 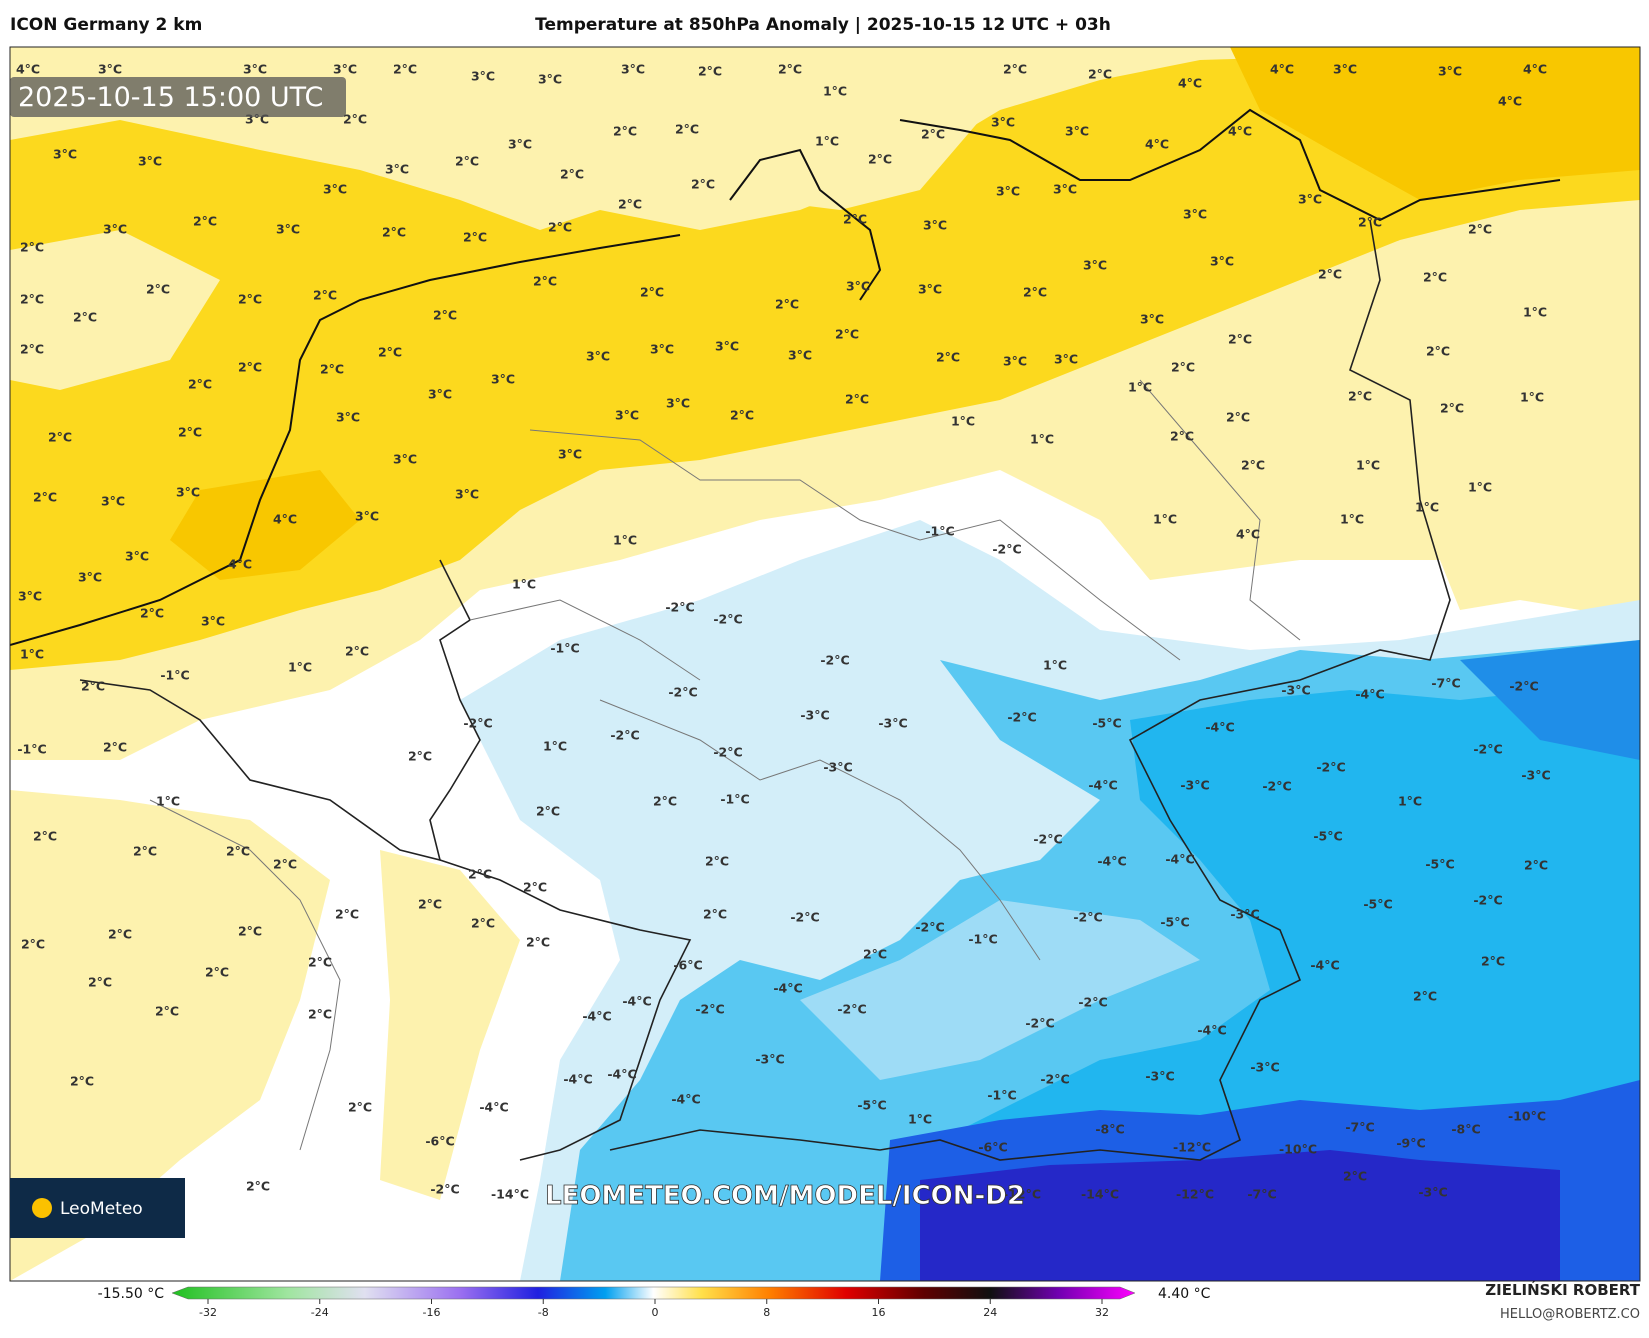 I want to click on colorbar-max: 4.40 °C, so click(x=1184, y=1294).